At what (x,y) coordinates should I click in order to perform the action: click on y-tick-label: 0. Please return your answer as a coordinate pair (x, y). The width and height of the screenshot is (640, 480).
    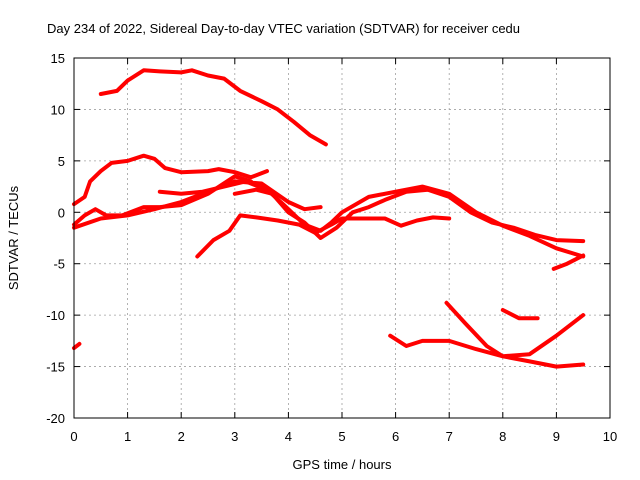
    Looking at the image, I should click on (61, 212).